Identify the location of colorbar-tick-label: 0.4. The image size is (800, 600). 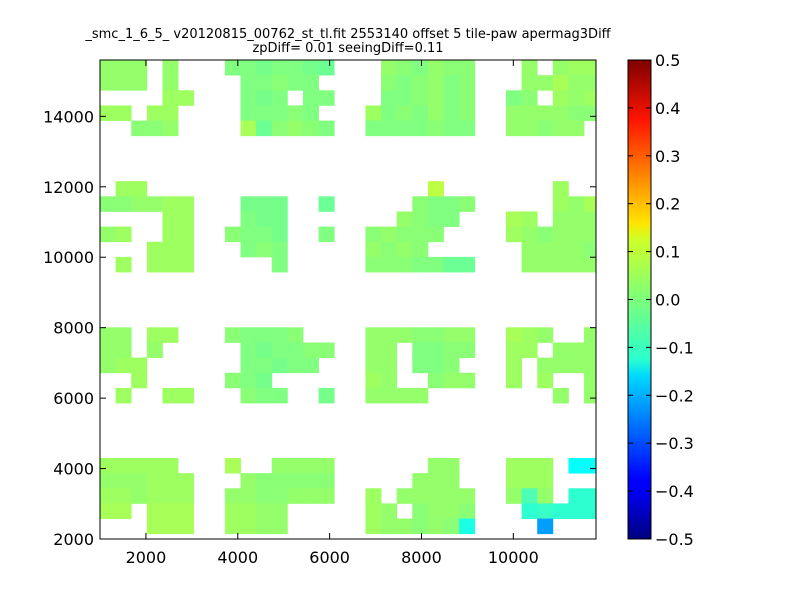
(667, 108).